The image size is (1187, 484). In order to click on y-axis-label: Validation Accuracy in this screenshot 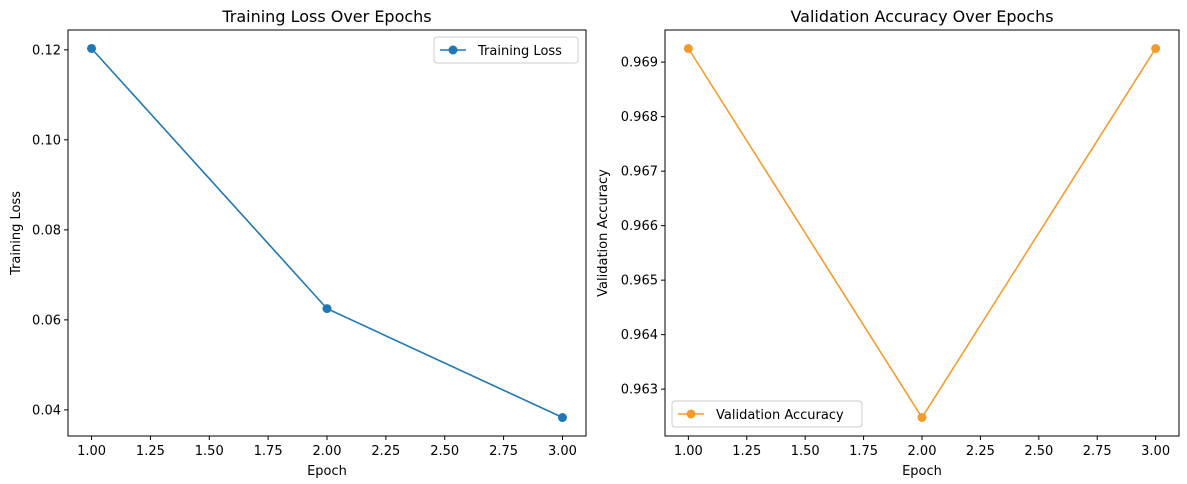, I will do `click(603, 233)`.